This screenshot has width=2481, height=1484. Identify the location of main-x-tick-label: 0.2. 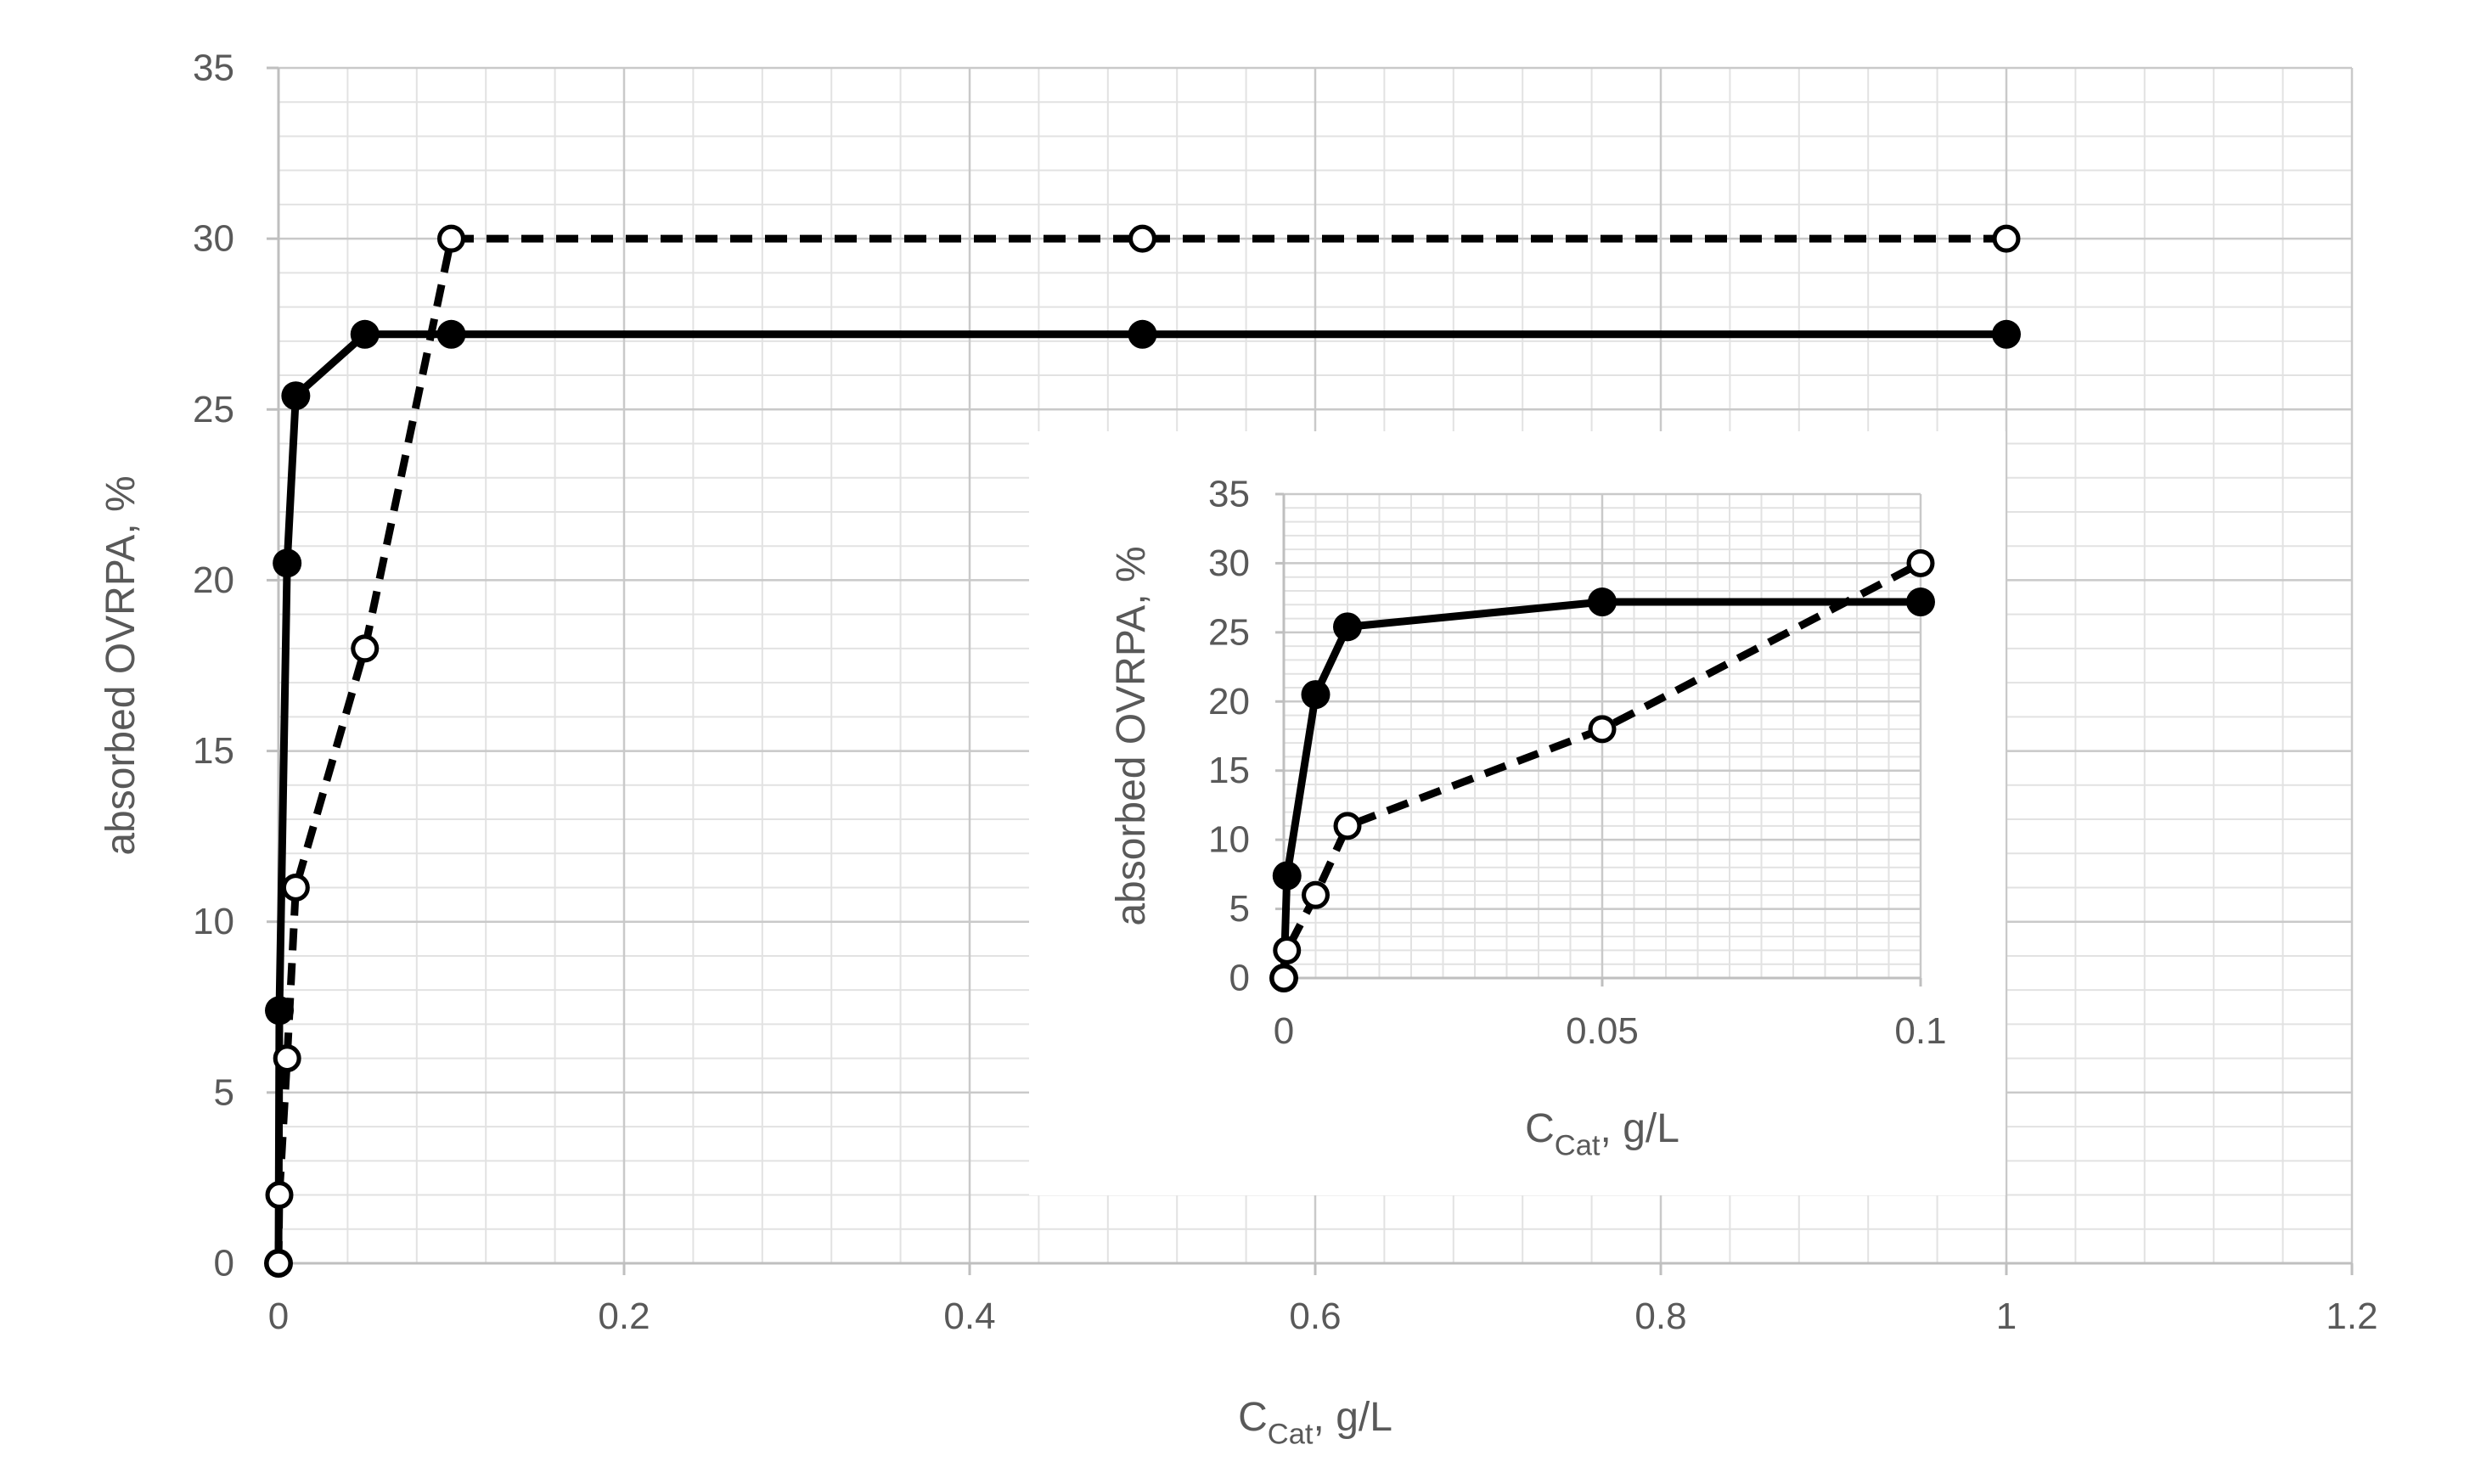
(624, 1316).